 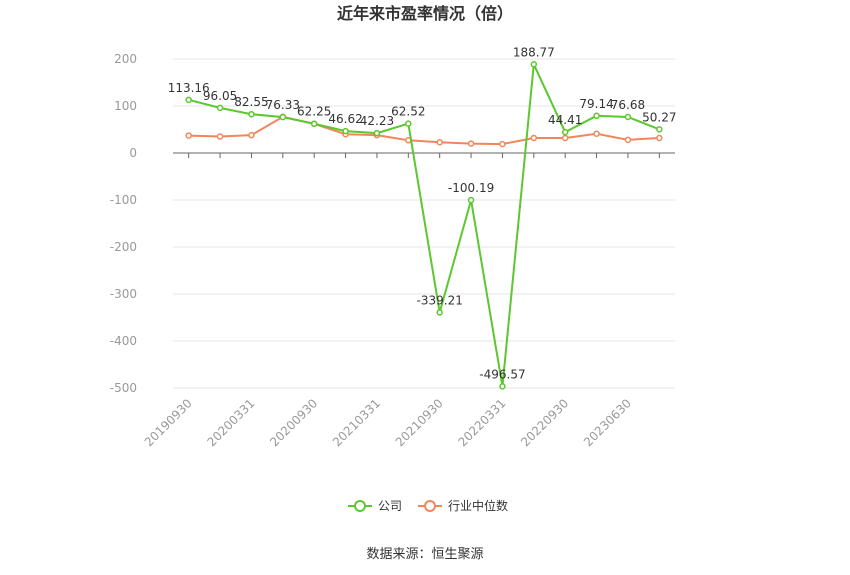 What do you see at coordinates (659, 117) in the screenshot?
I see `data-label: 50.27` at bounding box center [659, 117].